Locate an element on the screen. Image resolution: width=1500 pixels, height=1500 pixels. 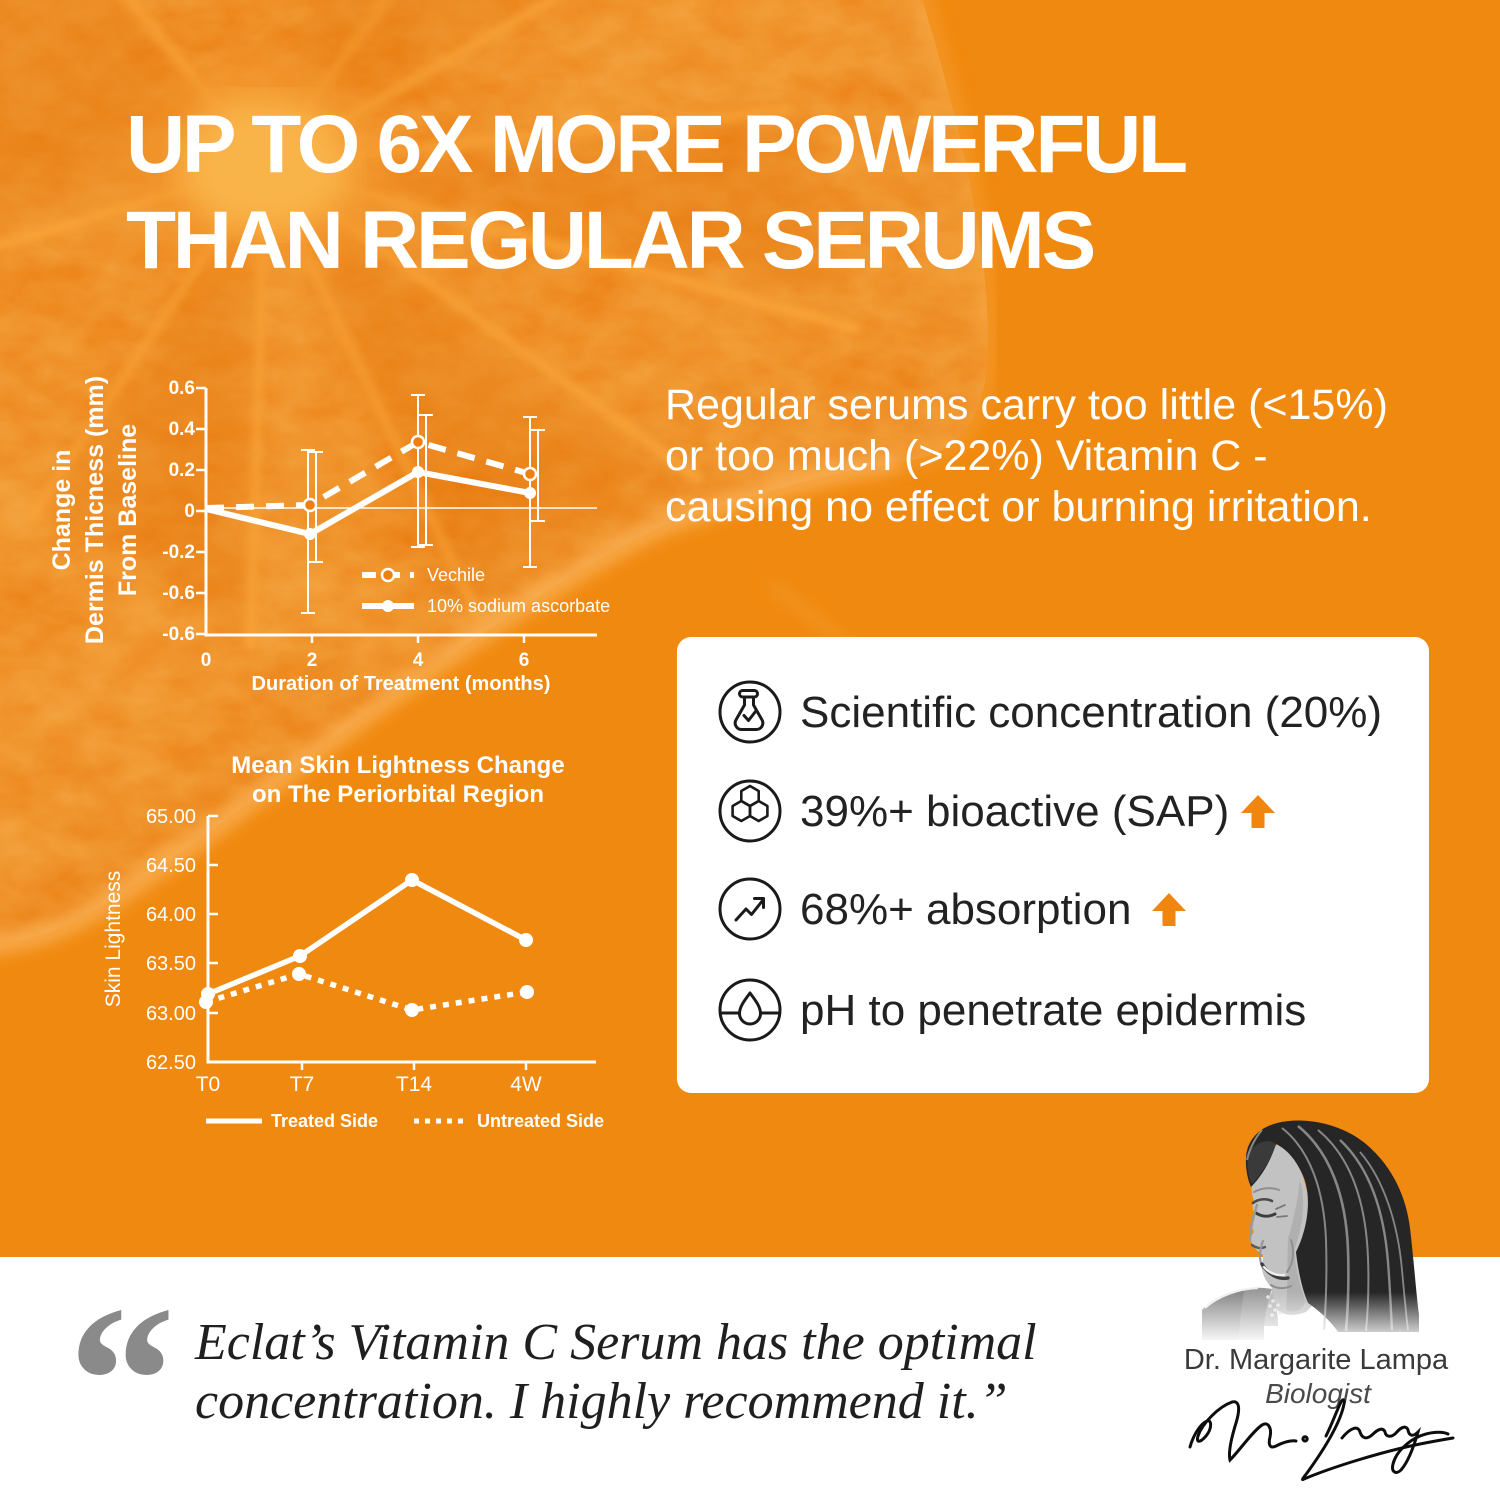
svg-text: 39%+ bioactive (SAP) is located at coordinates (1014, 811).